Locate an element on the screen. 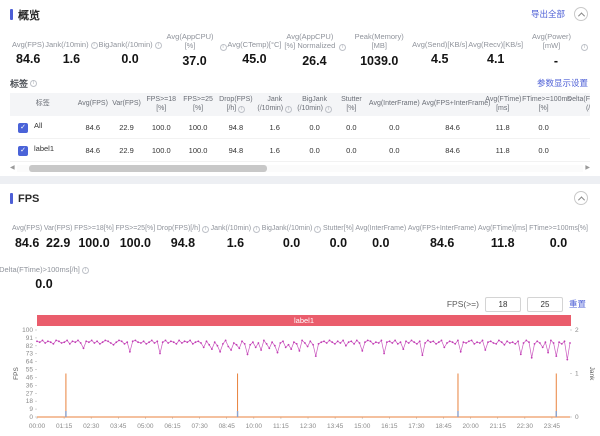 This screenshot has width=600, height=436. export-all-link: 导出全部 is located at coordinates (547, 14).